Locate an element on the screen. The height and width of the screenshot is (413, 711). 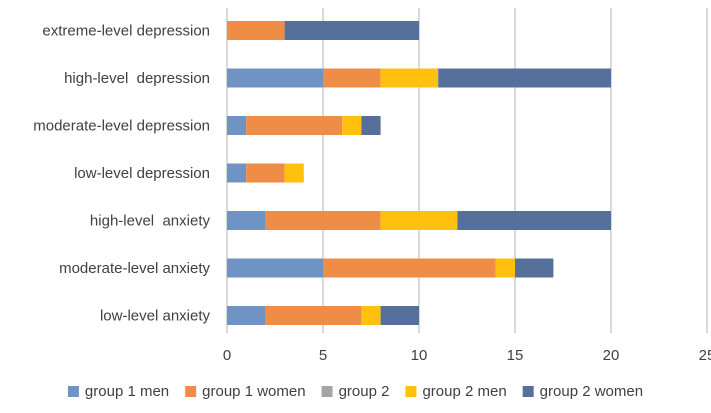
category-label: high-level depression is located at coordinates (137, 78).